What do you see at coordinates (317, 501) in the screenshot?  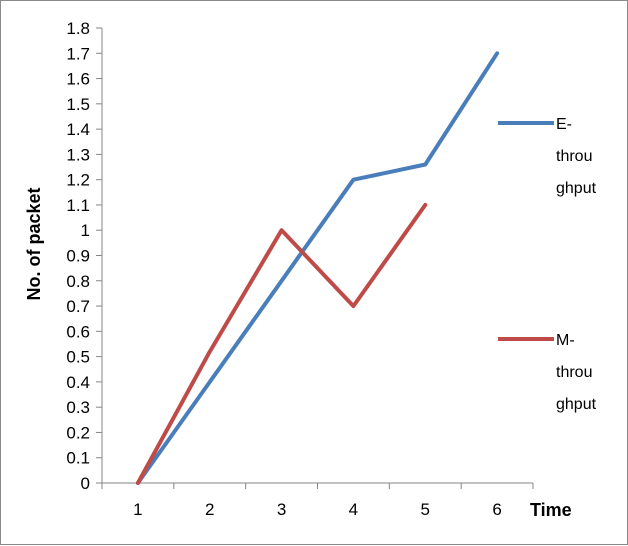 I see `x-axis-ticks: 1 2 3 4 5 6` at bounding box center [317, 501].